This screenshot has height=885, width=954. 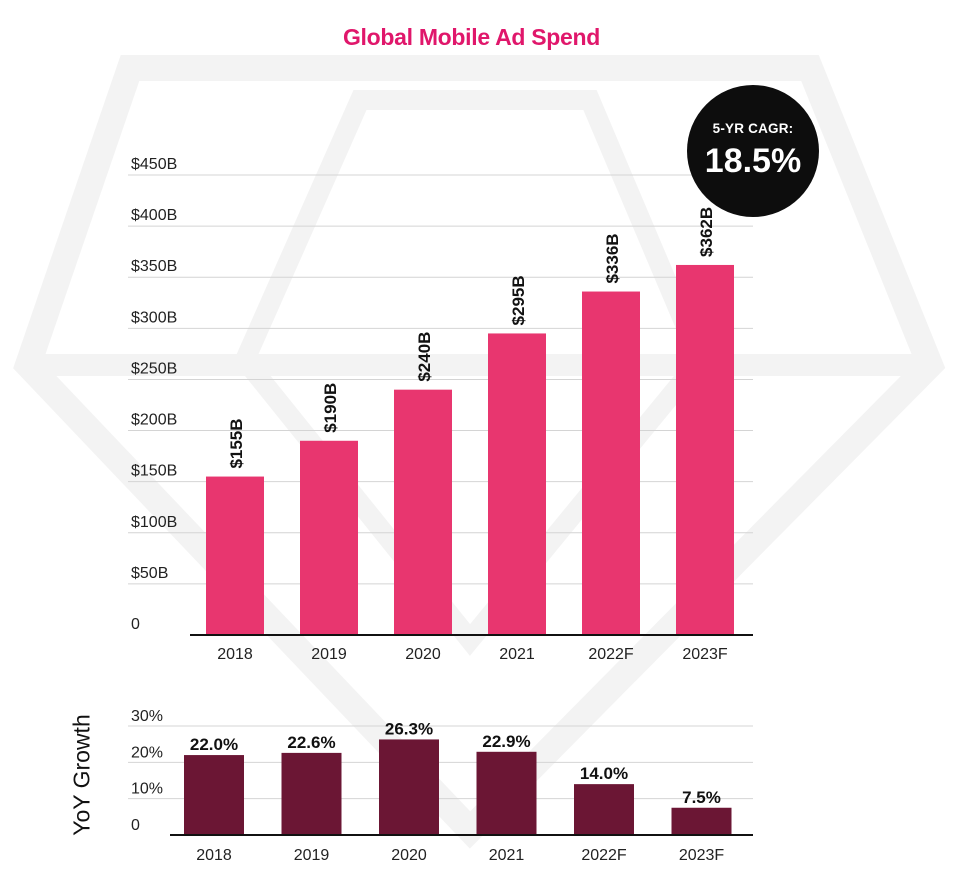 I want to click on y-tick-label: $450B, so click(x=154, y=164).